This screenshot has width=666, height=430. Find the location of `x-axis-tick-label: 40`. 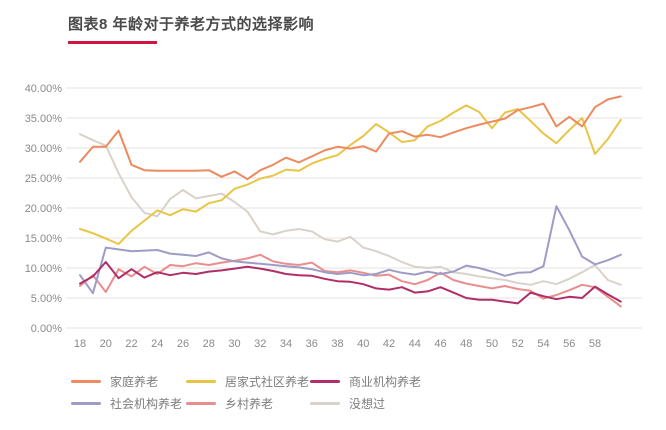

x-axis-tick-label: 40 is located at coordinates (363, 344).